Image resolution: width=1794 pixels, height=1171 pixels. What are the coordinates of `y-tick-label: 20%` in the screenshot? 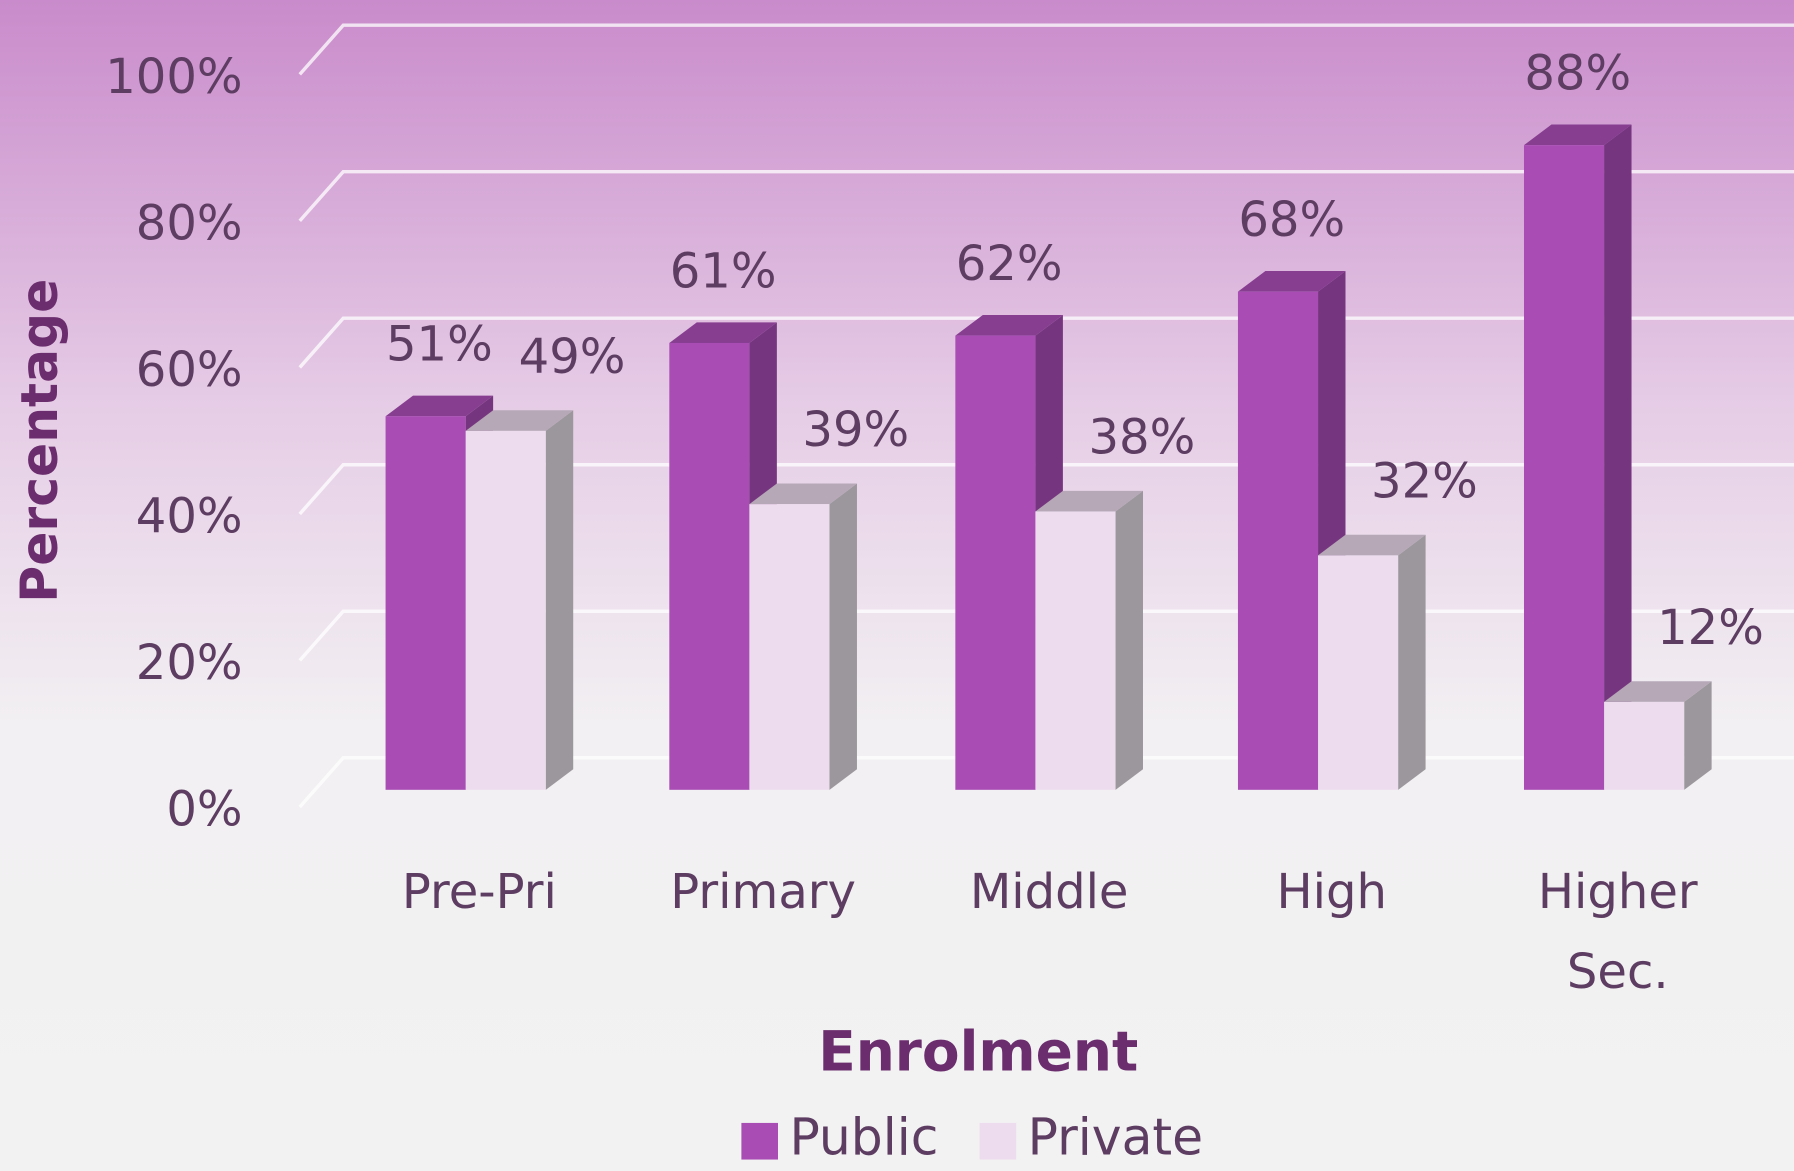 It's located at (189, 663).